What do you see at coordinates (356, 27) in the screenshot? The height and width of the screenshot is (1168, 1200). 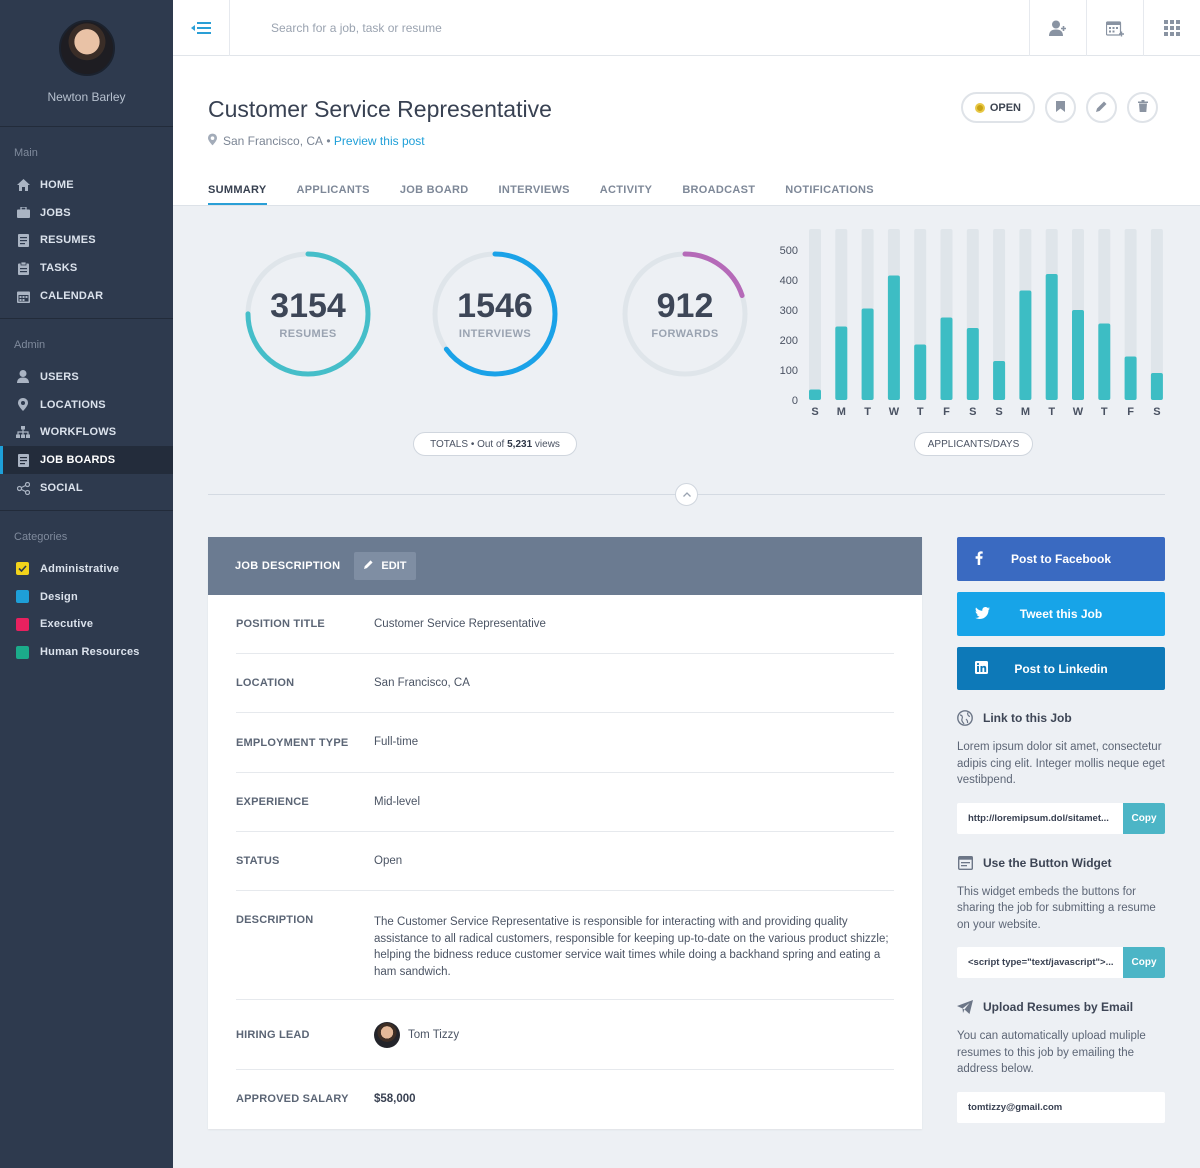 I see `search-input: Search for a job, task or resume` at bounding box center [356, 27].